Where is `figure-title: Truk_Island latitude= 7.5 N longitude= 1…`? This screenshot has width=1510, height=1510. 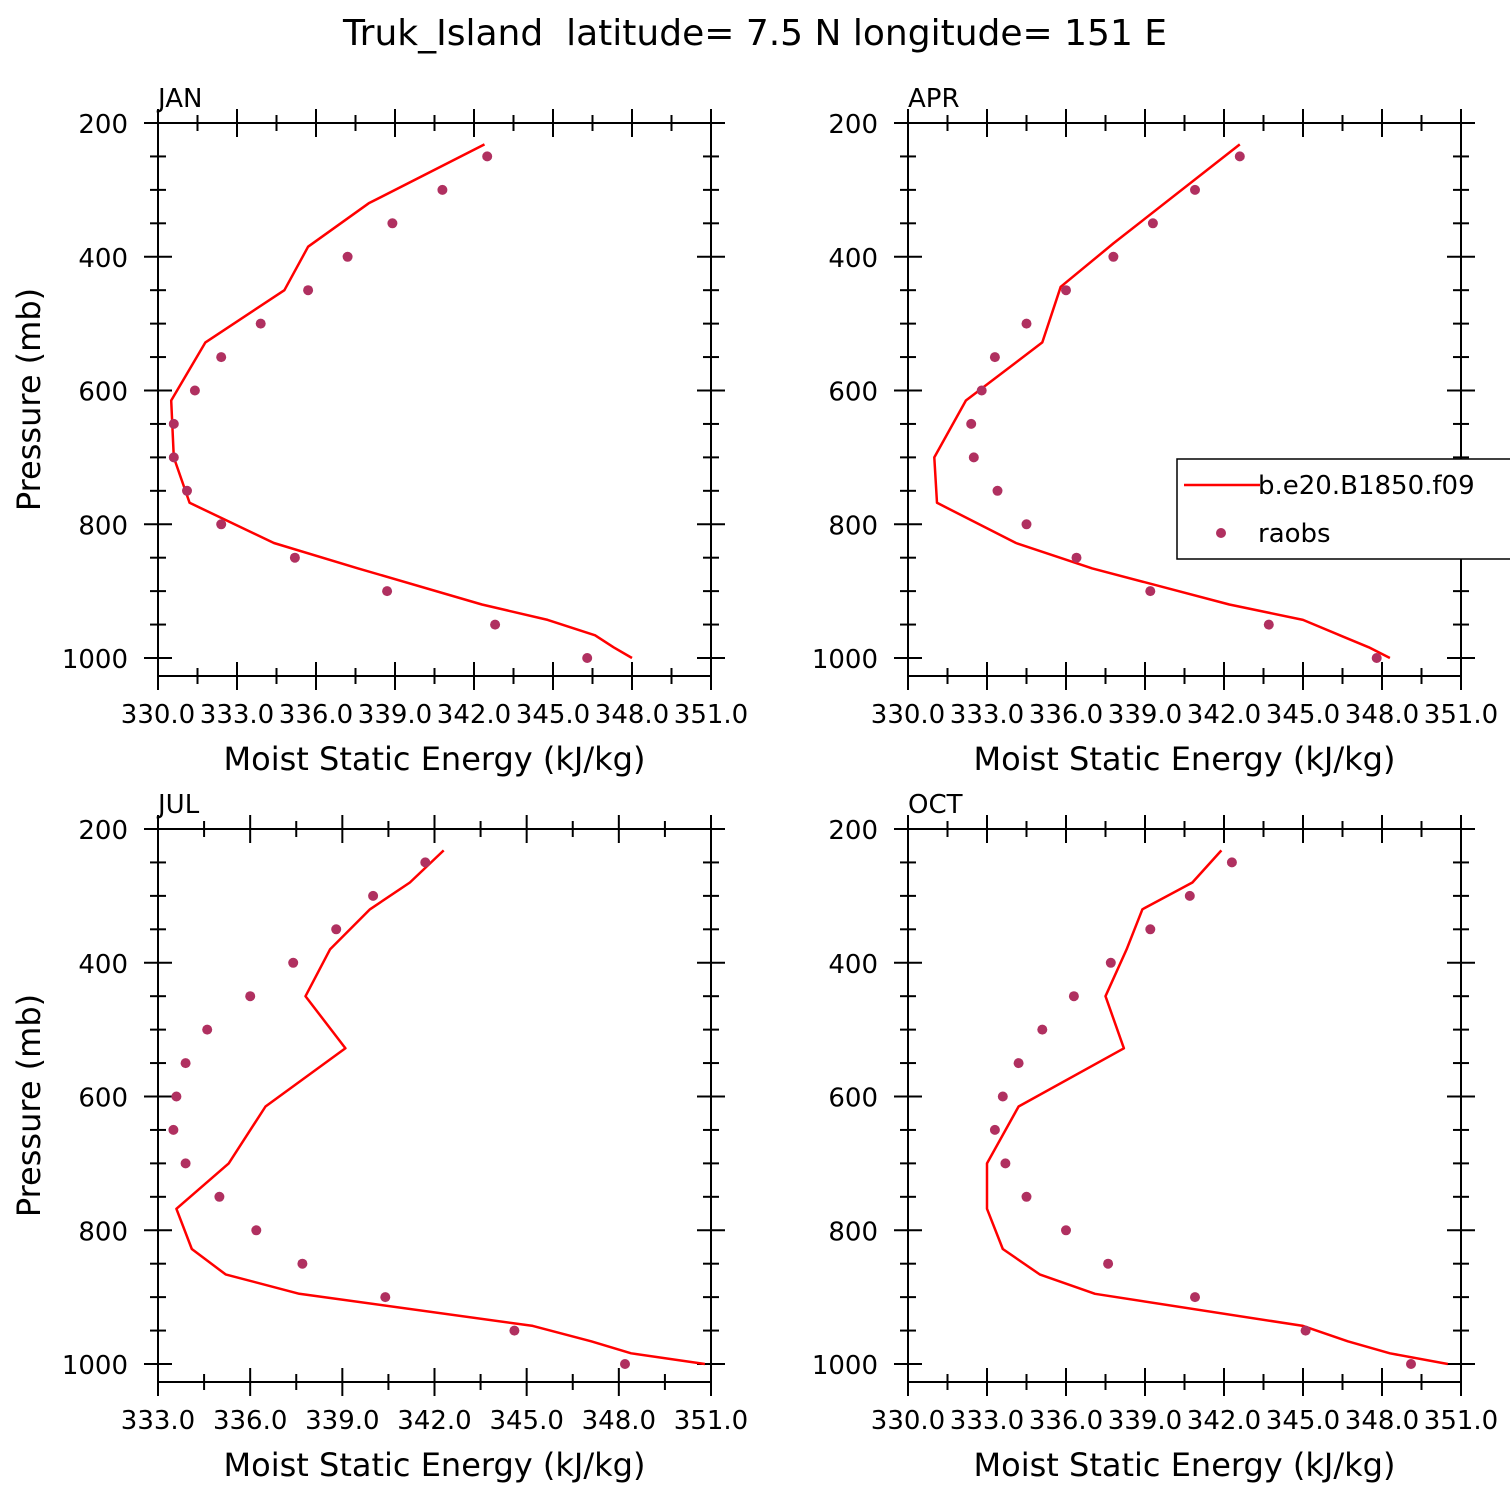
figure-title: Truk_Island latitude= 7.5 N longitude= 1… is located at coordinates (754, 33).